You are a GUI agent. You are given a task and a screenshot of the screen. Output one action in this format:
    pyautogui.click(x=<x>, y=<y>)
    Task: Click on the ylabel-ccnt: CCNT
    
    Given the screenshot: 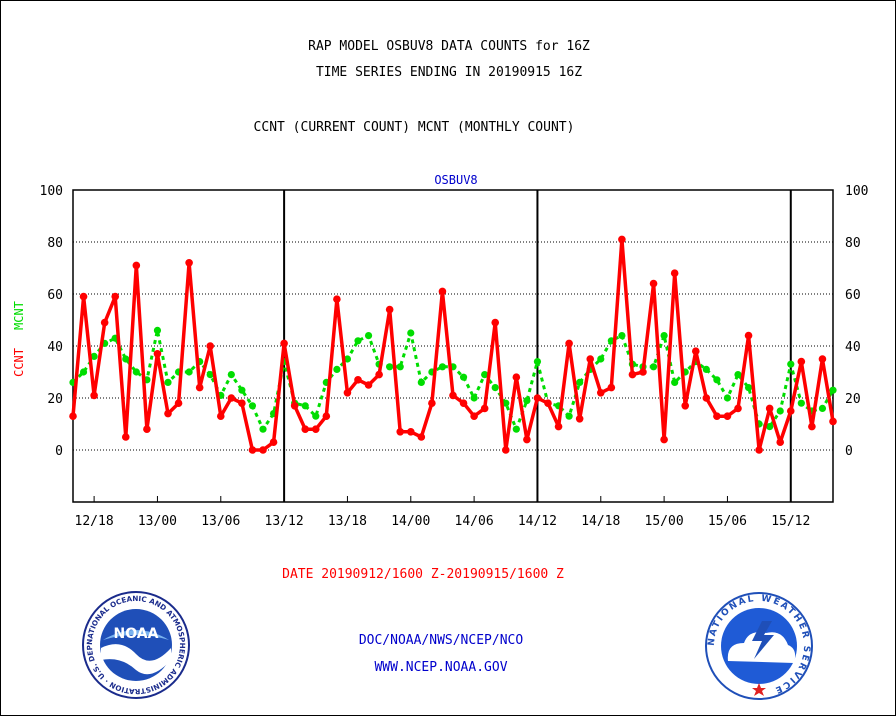 What is the action you would take?
    pyautogui.click(x=19, y=362)
    